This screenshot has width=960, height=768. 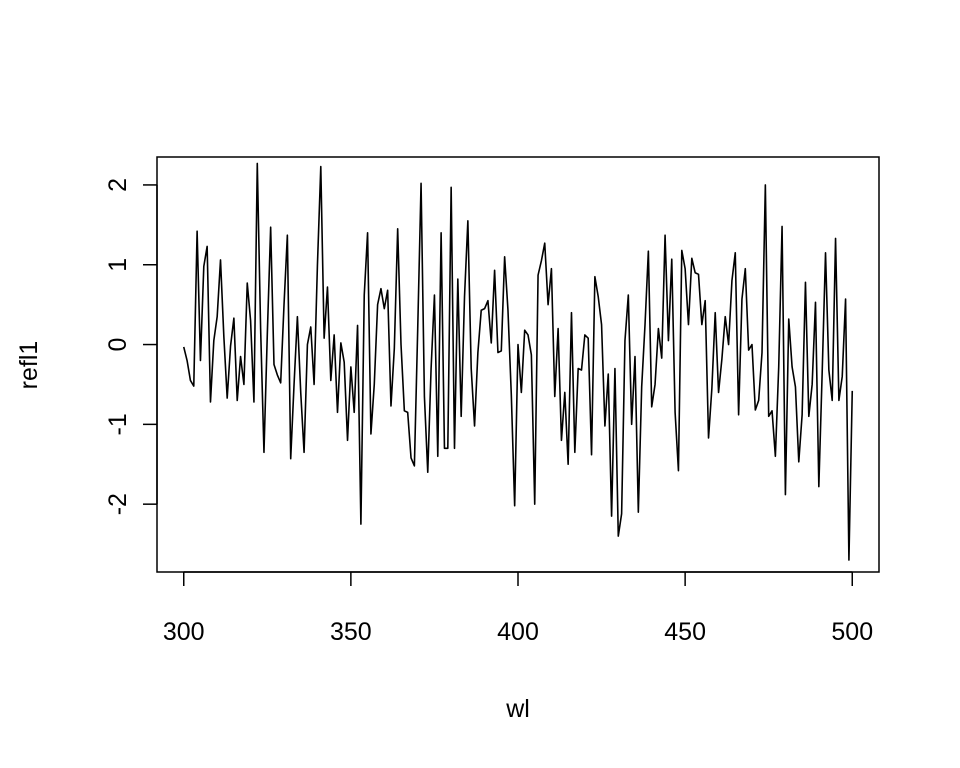 What do you see at coordinates (518, 608) in the screenshot?
I see `x-axis: 300 350 400 450 500` at bounding box center [518, 608].